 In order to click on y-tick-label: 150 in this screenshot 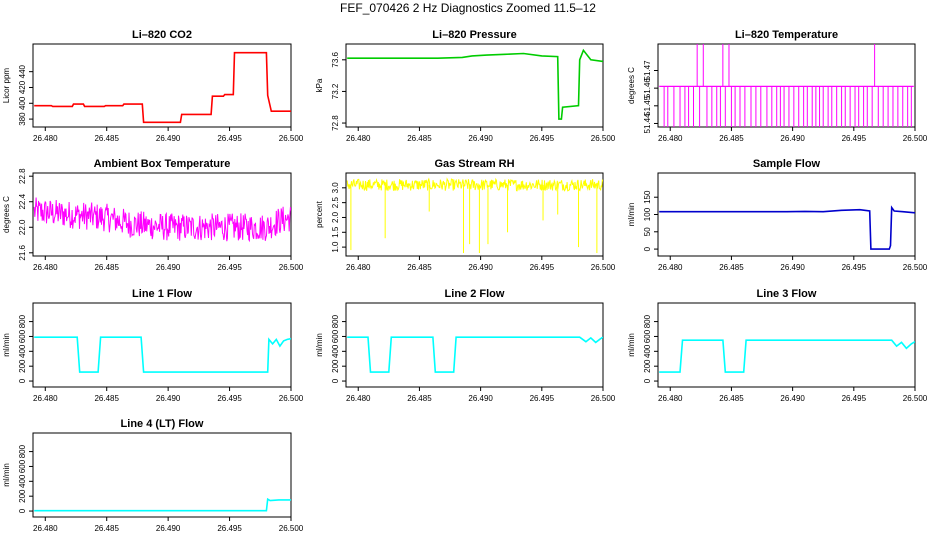, I will do `click(647, 197)`.